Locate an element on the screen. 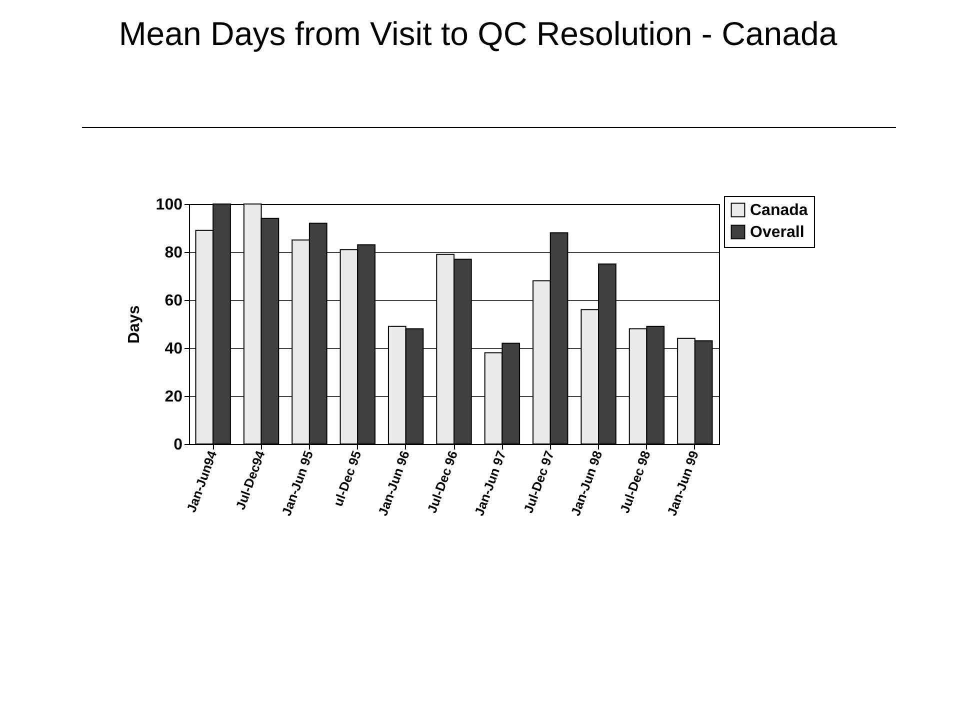 Image resolution: width=956 pixels, height=721 pixels. x-tick-label: ul-Dec 95 is located at coordinates (347, 478).